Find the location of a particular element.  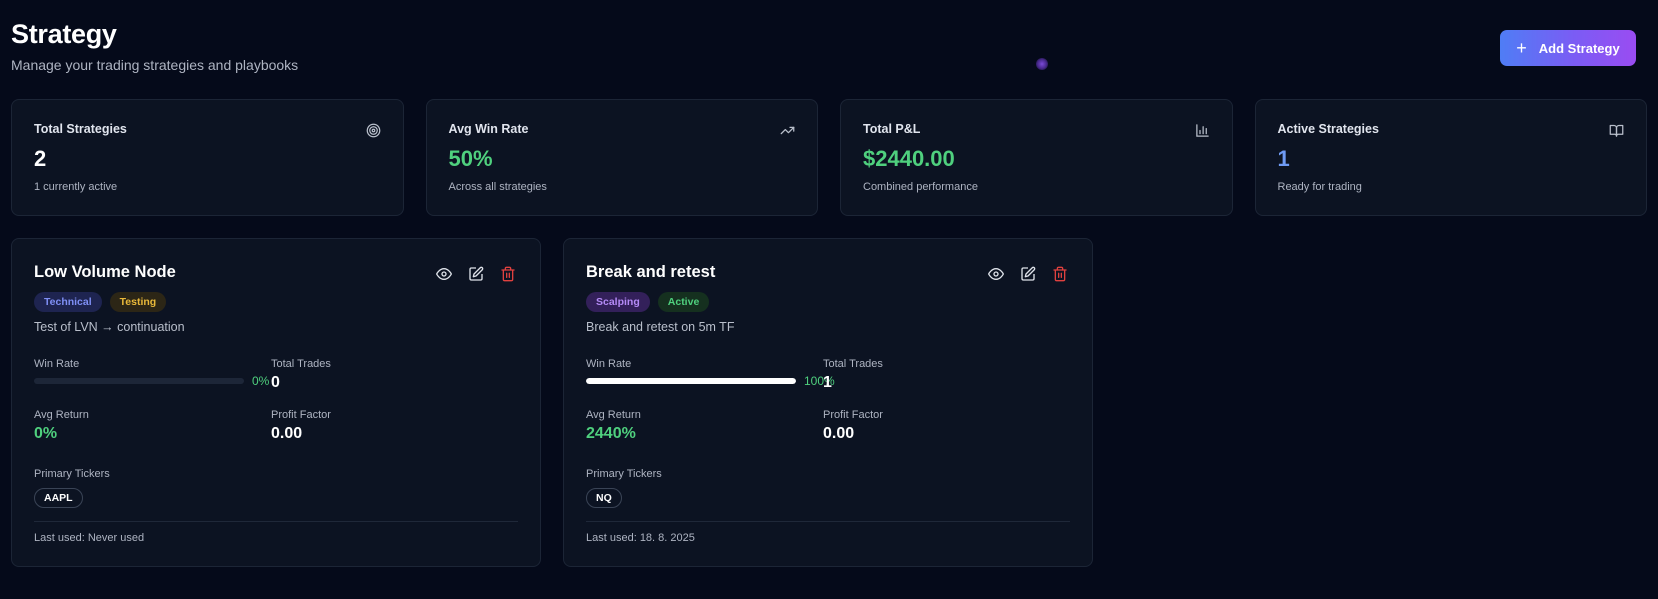

stat-subtext: Across all strategies is located at coordinates (497, 187).